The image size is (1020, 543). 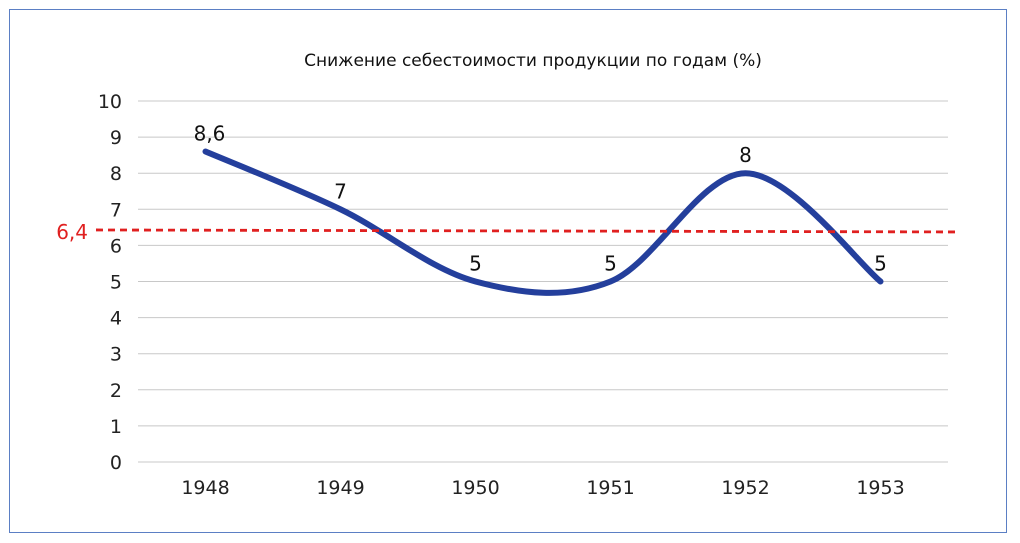 What do you see at coordinates (116, 427) in the screenshot?
I see `y-tick-label: 1` at bounding box center [116, 427].